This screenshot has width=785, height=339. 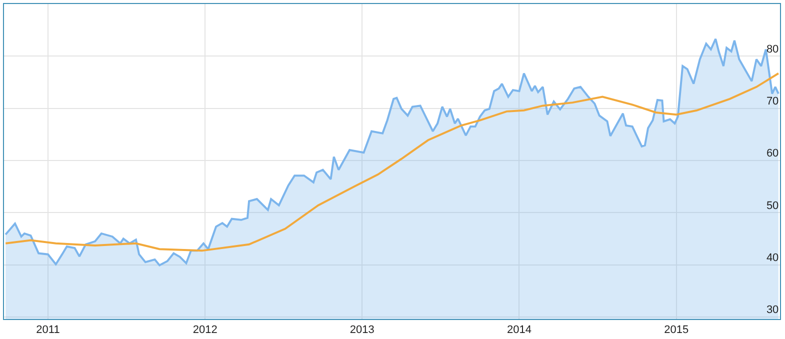 I want to click on y-tick-label: 30, so click(x=772, y=310).